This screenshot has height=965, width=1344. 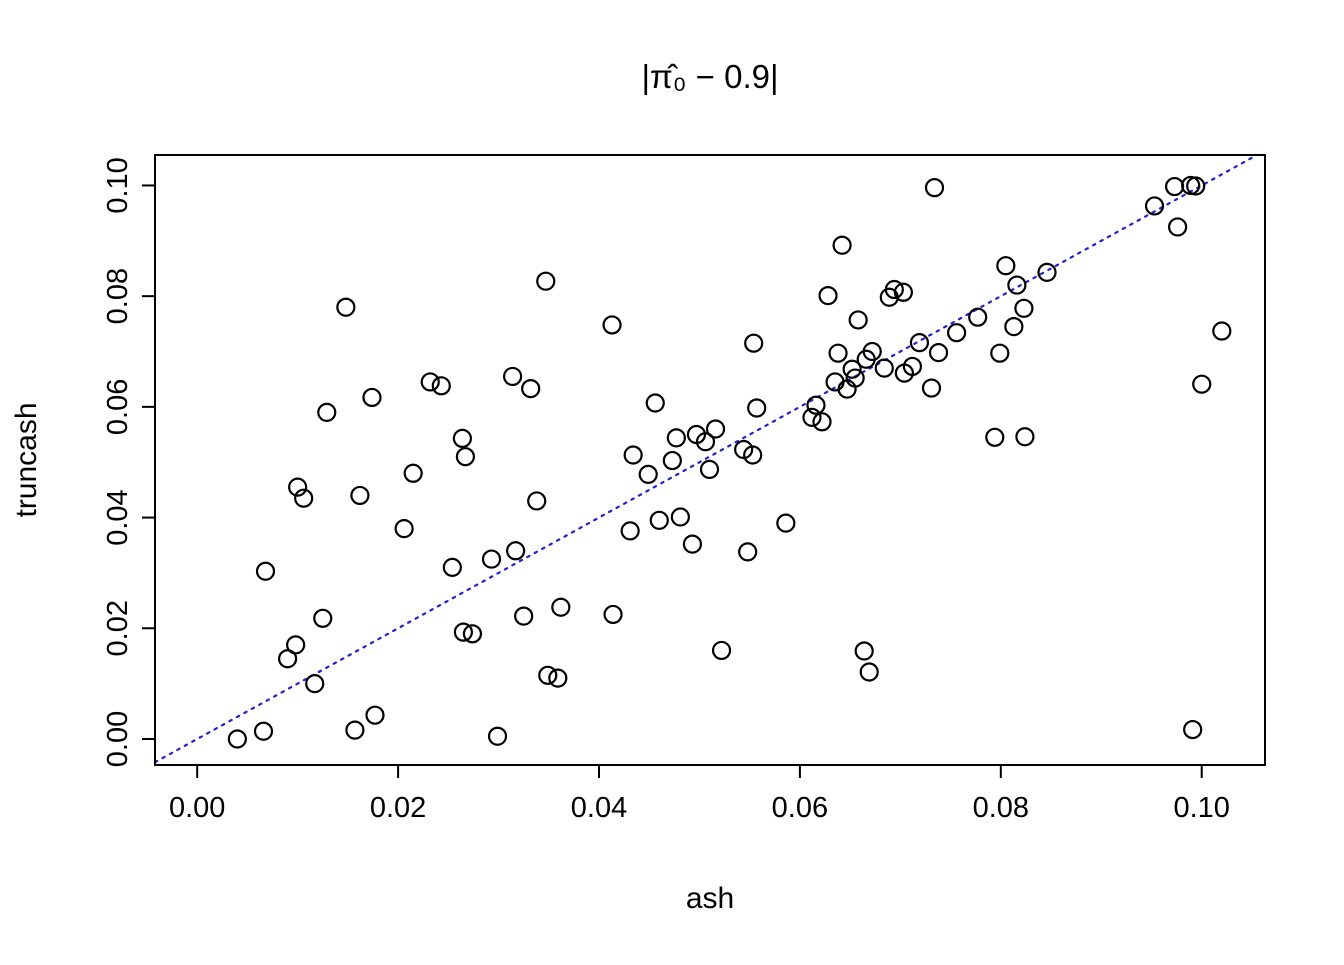 What do you see at coordinates (118, 517) in the screenshot?
I see `y-tick-label: 0.04` at bounding box center [118, 517].